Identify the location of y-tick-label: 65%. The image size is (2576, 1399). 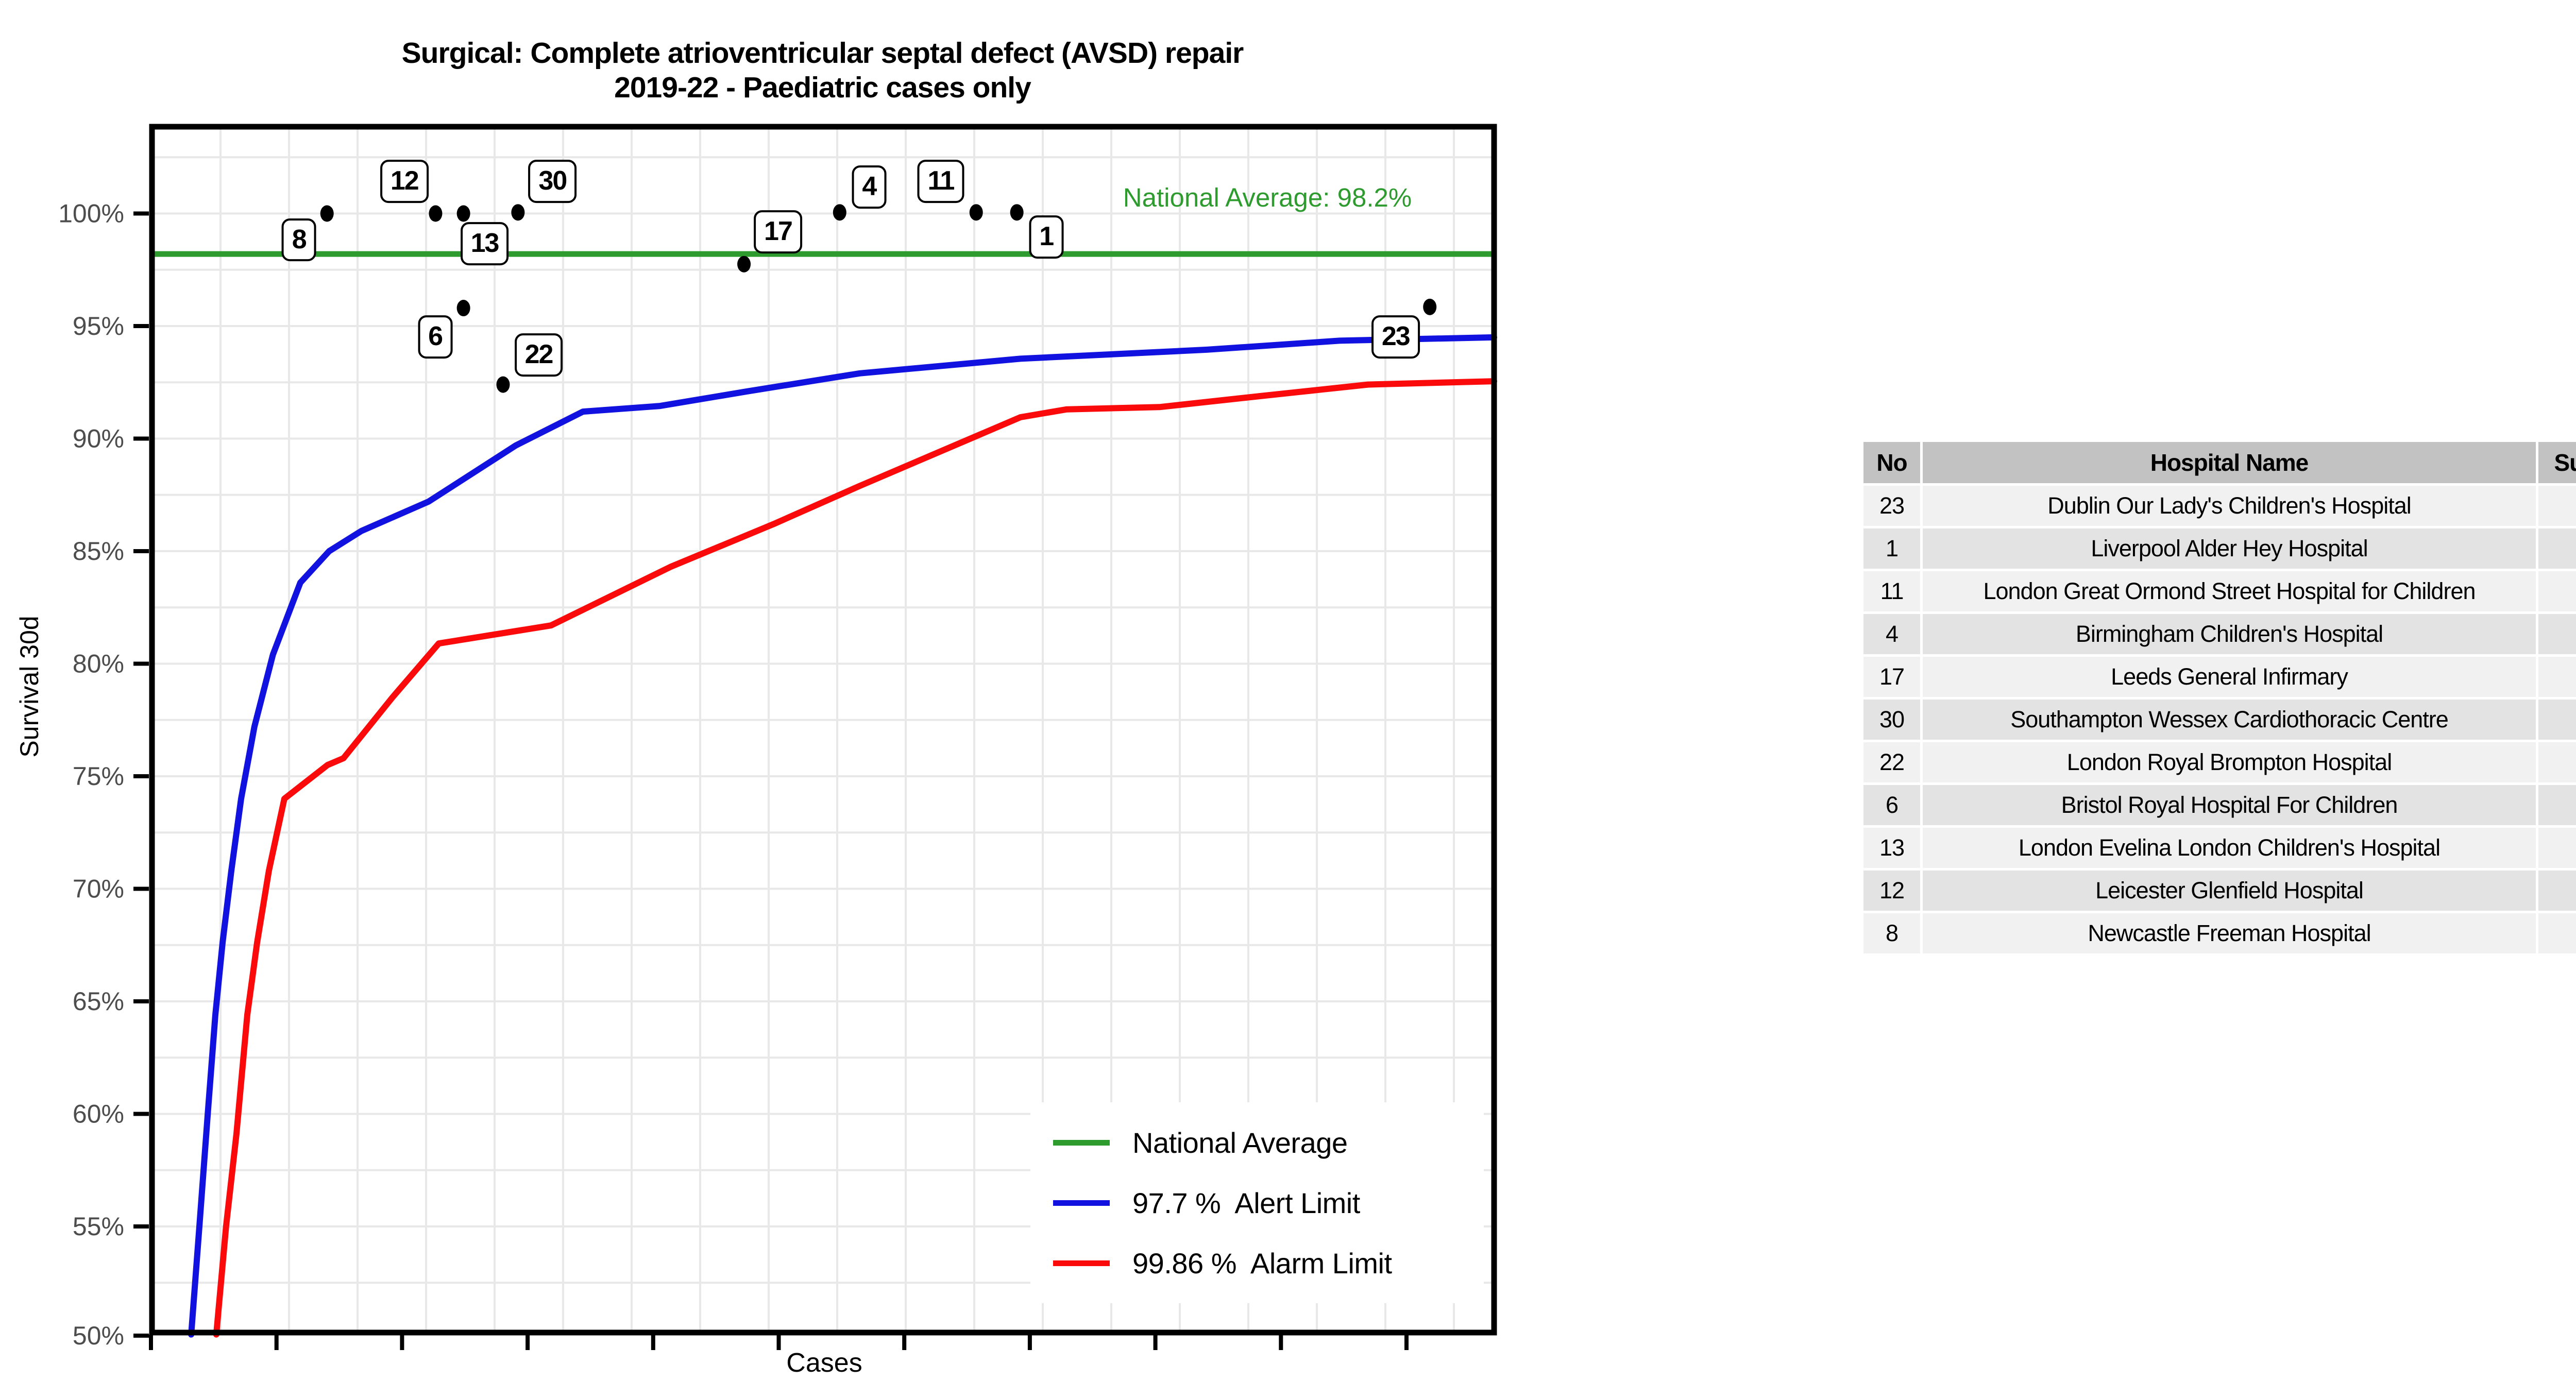
(98, 1001).